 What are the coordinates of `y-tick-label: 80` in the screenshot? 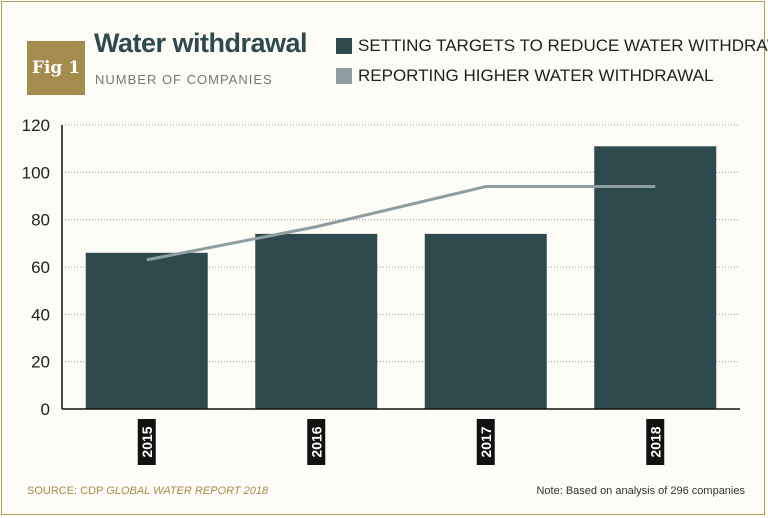 It's located at (40, 220).